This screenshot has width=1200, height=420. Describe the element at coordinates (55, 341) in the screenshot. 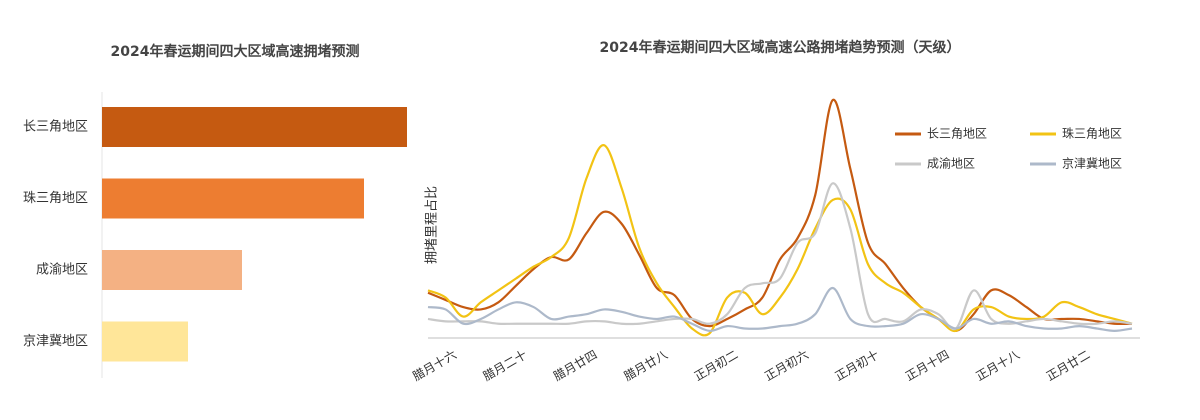

I see `category-label: 京津冀地区` at that location.